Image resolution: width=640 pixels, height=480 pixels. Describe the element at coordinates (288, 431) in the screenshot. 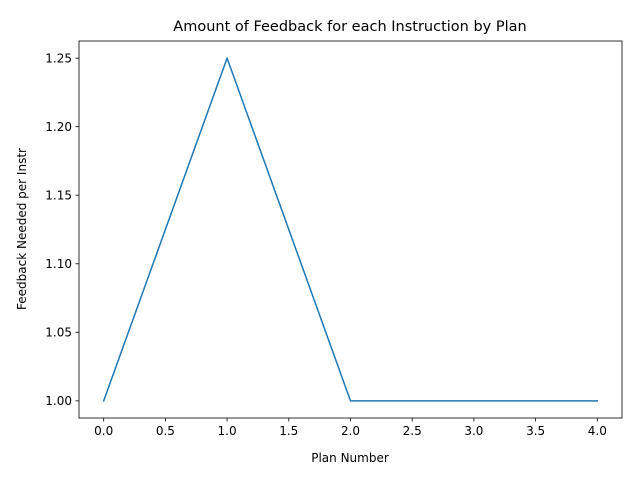

I see `x-tick-label: 1.5` at that location.